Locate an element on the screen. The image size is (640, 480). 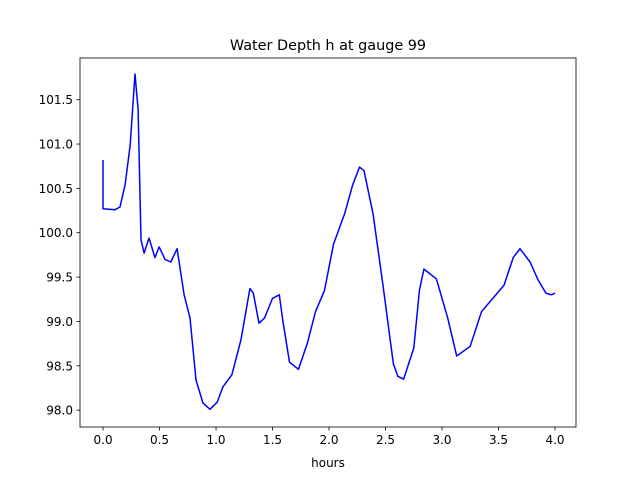
x-tick-label: 1.0 is located at coordinates (215, 440).